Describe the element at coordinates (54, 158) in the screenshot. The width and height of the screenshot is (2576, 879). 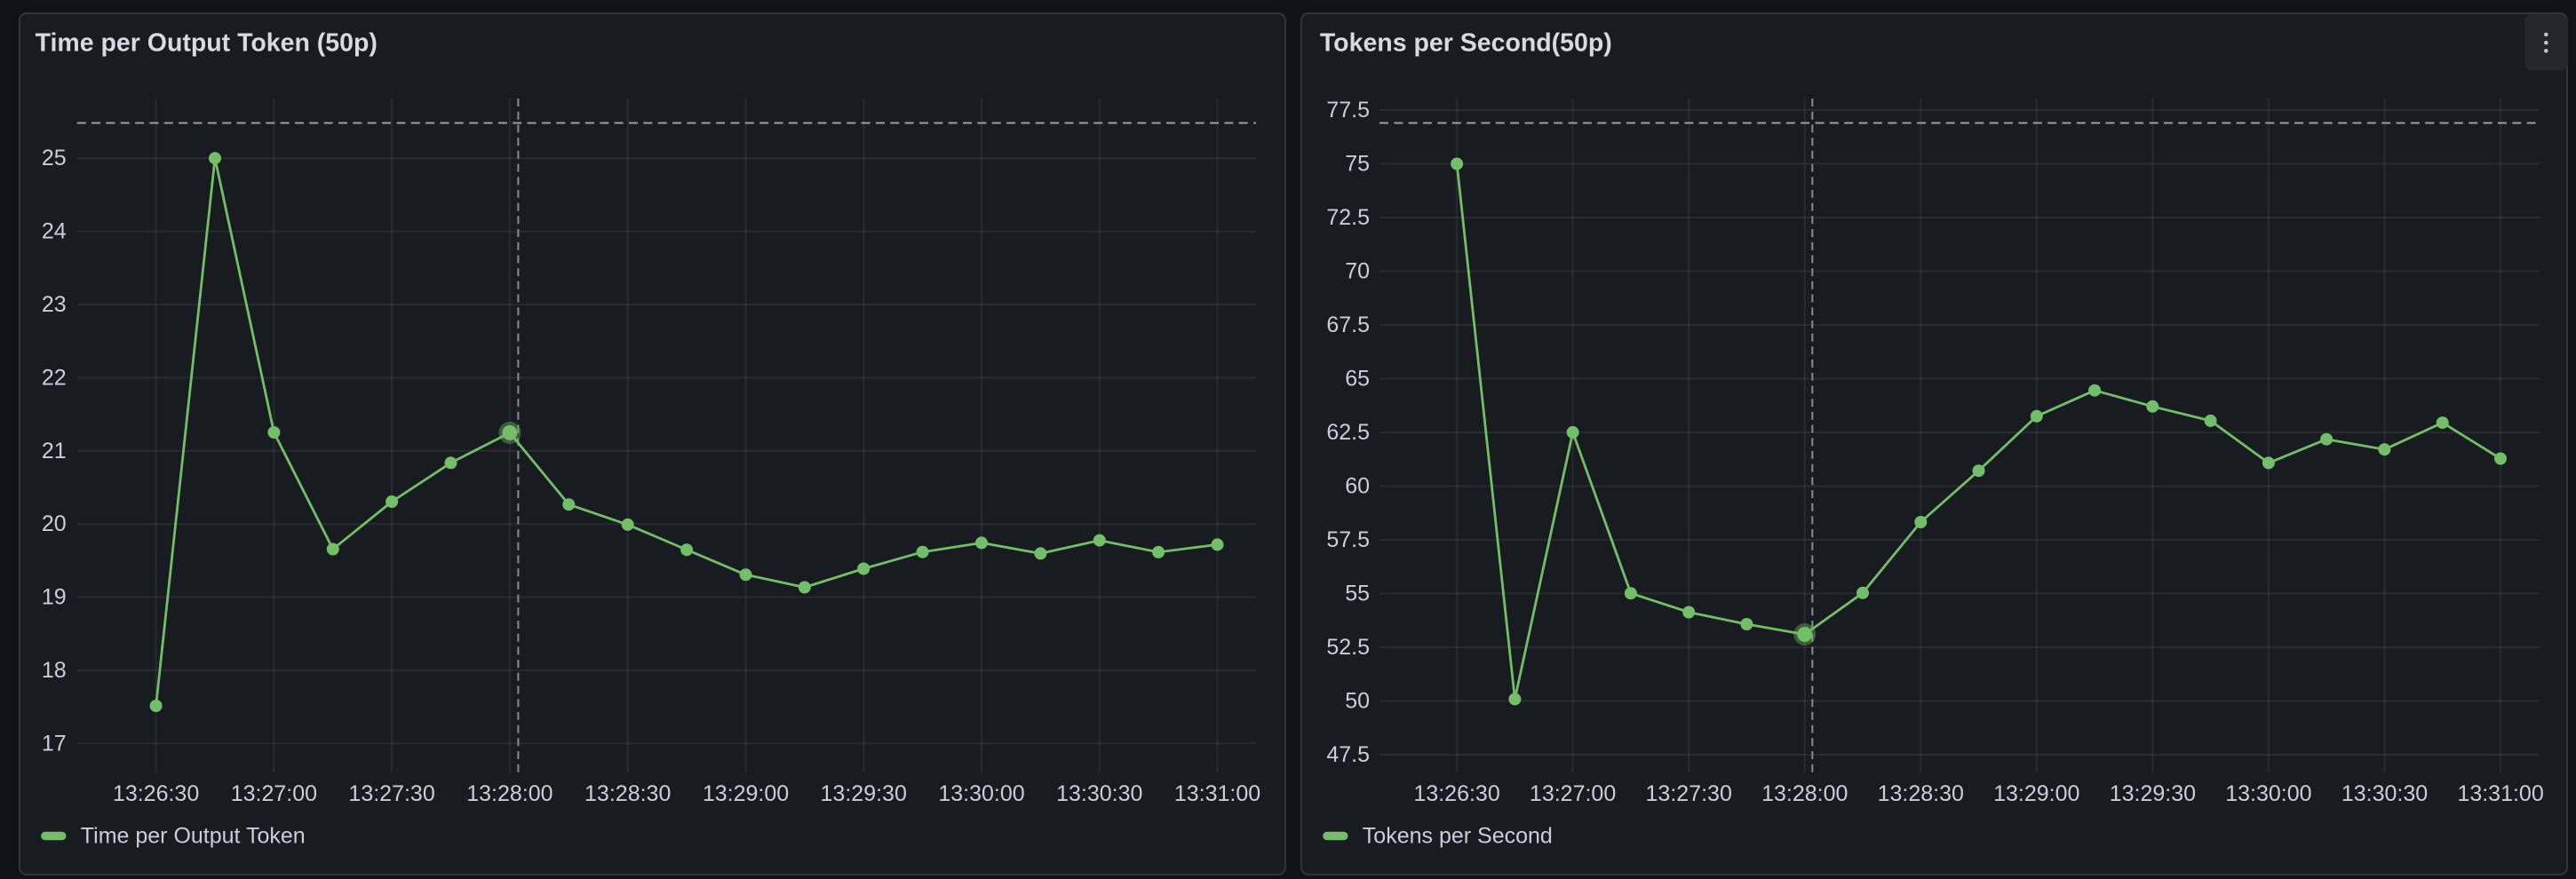
I see `svg-text: 25` at that location.